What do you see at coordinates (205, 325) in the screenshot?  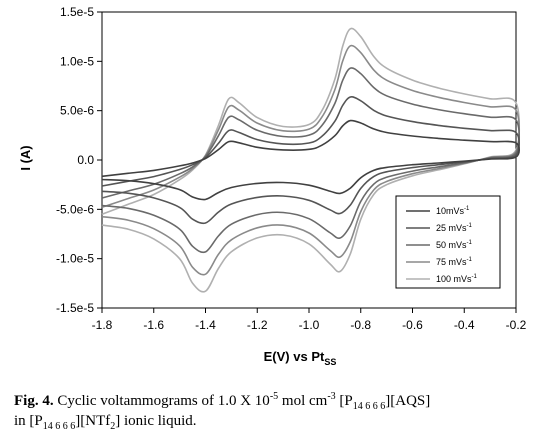 I see `x-tick-label: -1.4` at bounding box center [205, 325].